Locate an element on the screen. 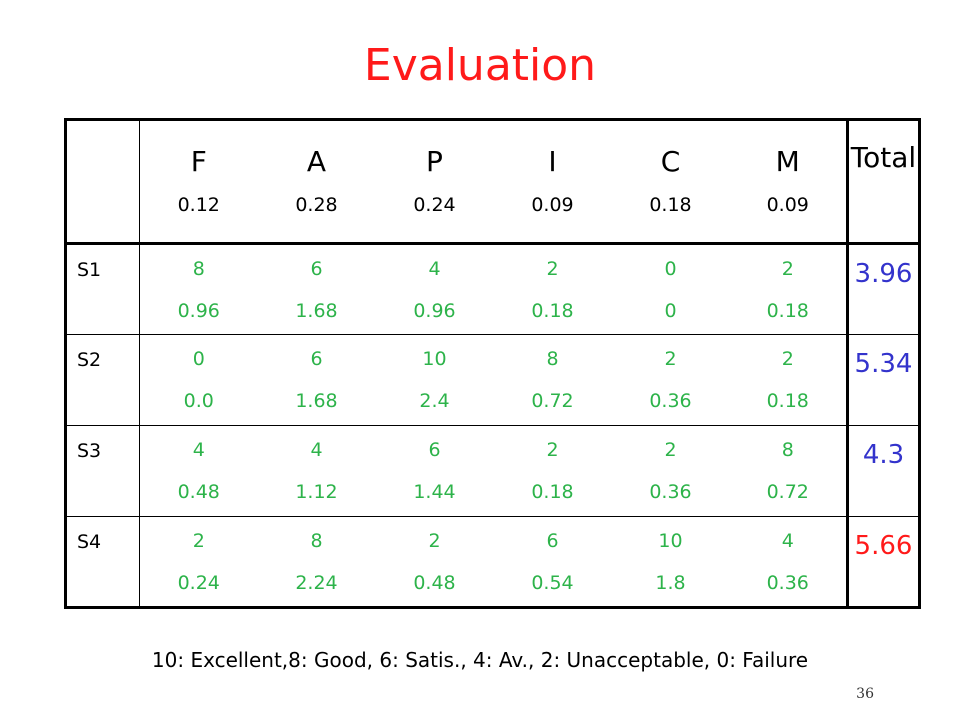 Image resolution: width=960 pixels, height=720 pixels. weighted-value: 1.8 is located at coordinates (670, 582).